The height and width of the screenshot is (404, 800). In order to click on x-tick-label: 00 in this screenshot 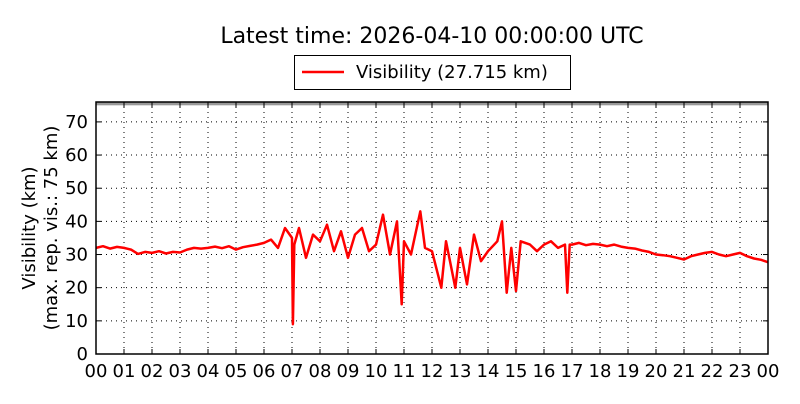, I will do `click(768, 371)`.